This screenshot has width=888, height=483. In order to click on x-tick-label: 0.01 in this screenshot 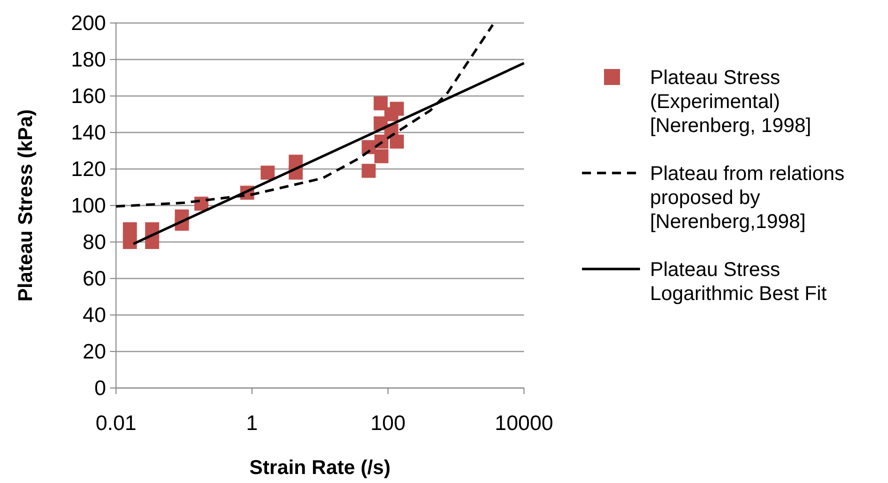, I will do `click(116, 423)`.